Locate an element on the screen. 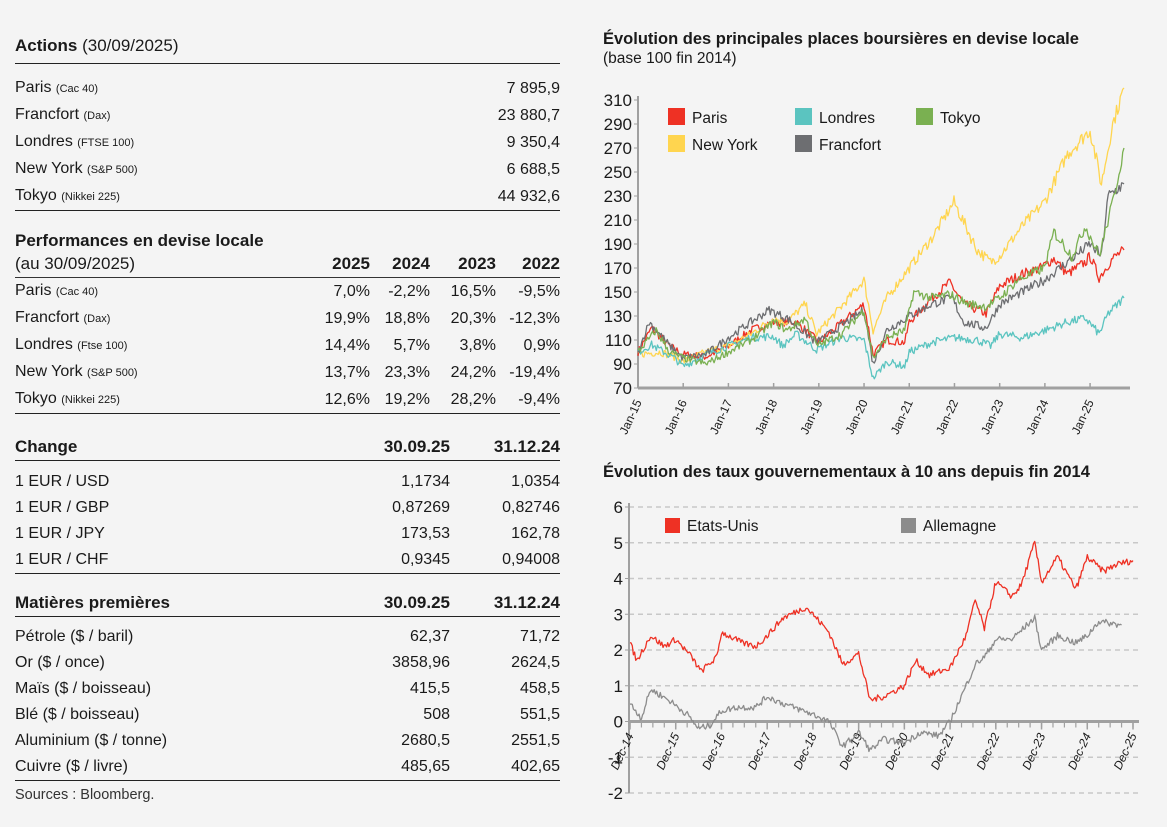 The width and height of the screenshot is (1167, 827). performance-value: 5,7% is located at coordinates (411, 345).